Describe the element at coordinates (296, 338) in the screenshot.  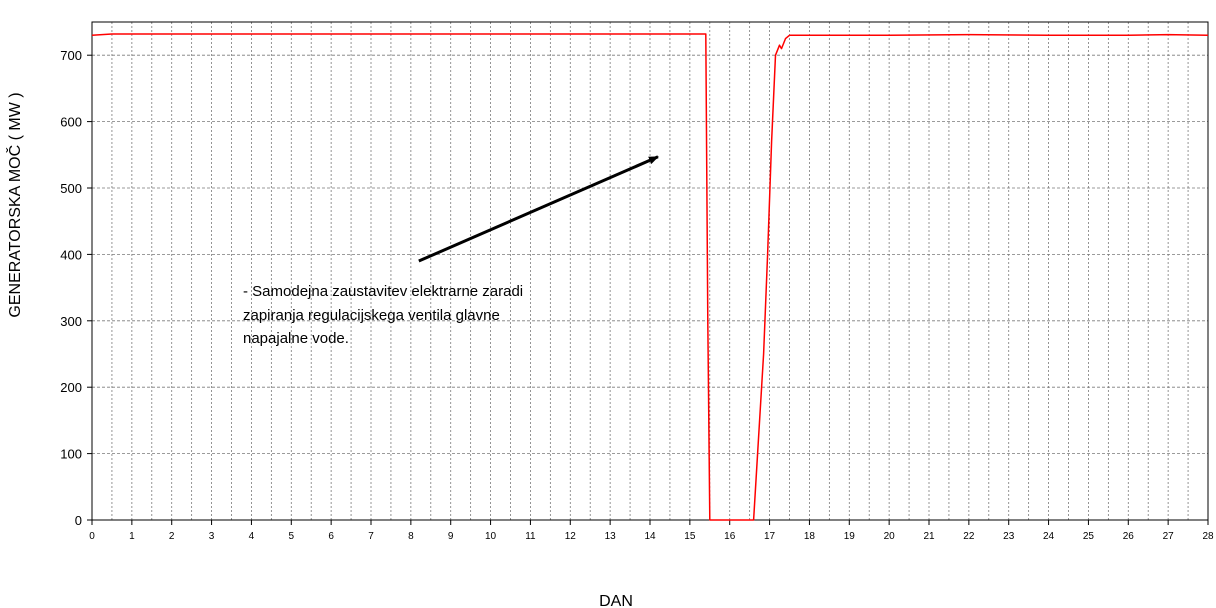
I see `annotation-line-3: napajalne vode.` at that location.